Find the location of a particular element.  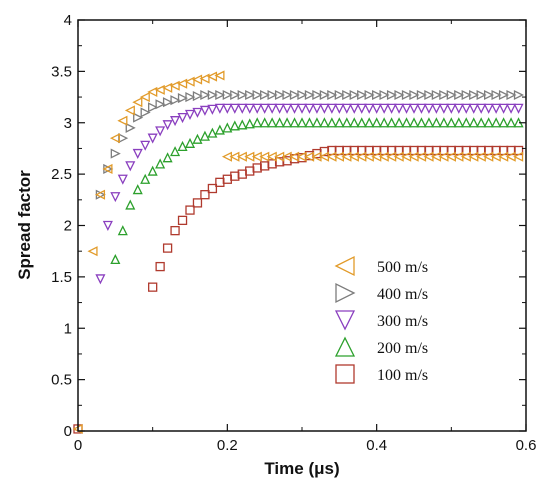

y-tick-label: 1 is located at coordinates (68, 328).